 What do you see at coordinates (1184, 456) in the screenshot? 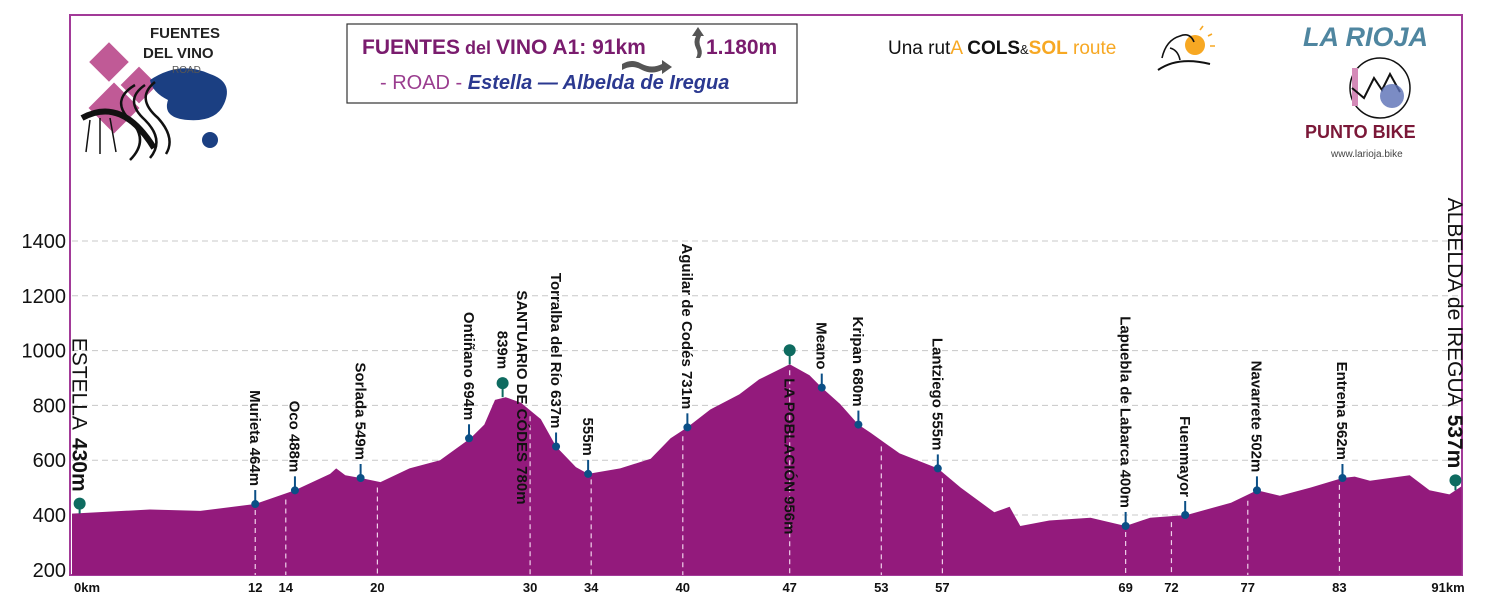
I see `waypoint-label: Fuenmayor` at bounding box center [1184, 456].